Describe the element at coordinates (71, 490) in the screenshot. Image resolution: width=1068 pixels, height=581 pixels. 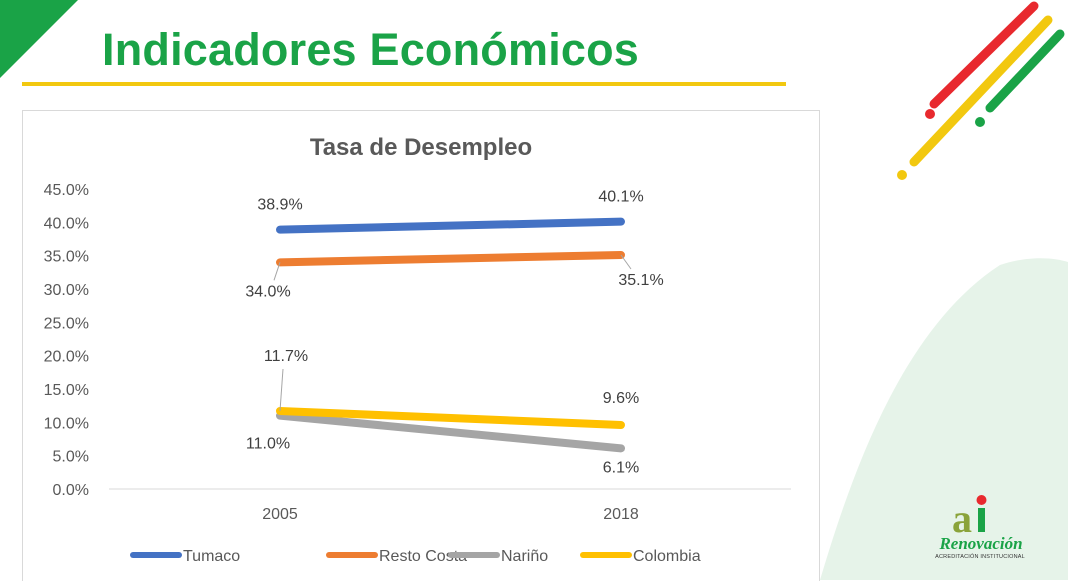
I see `y-tick-label: 0.0%` at that location.